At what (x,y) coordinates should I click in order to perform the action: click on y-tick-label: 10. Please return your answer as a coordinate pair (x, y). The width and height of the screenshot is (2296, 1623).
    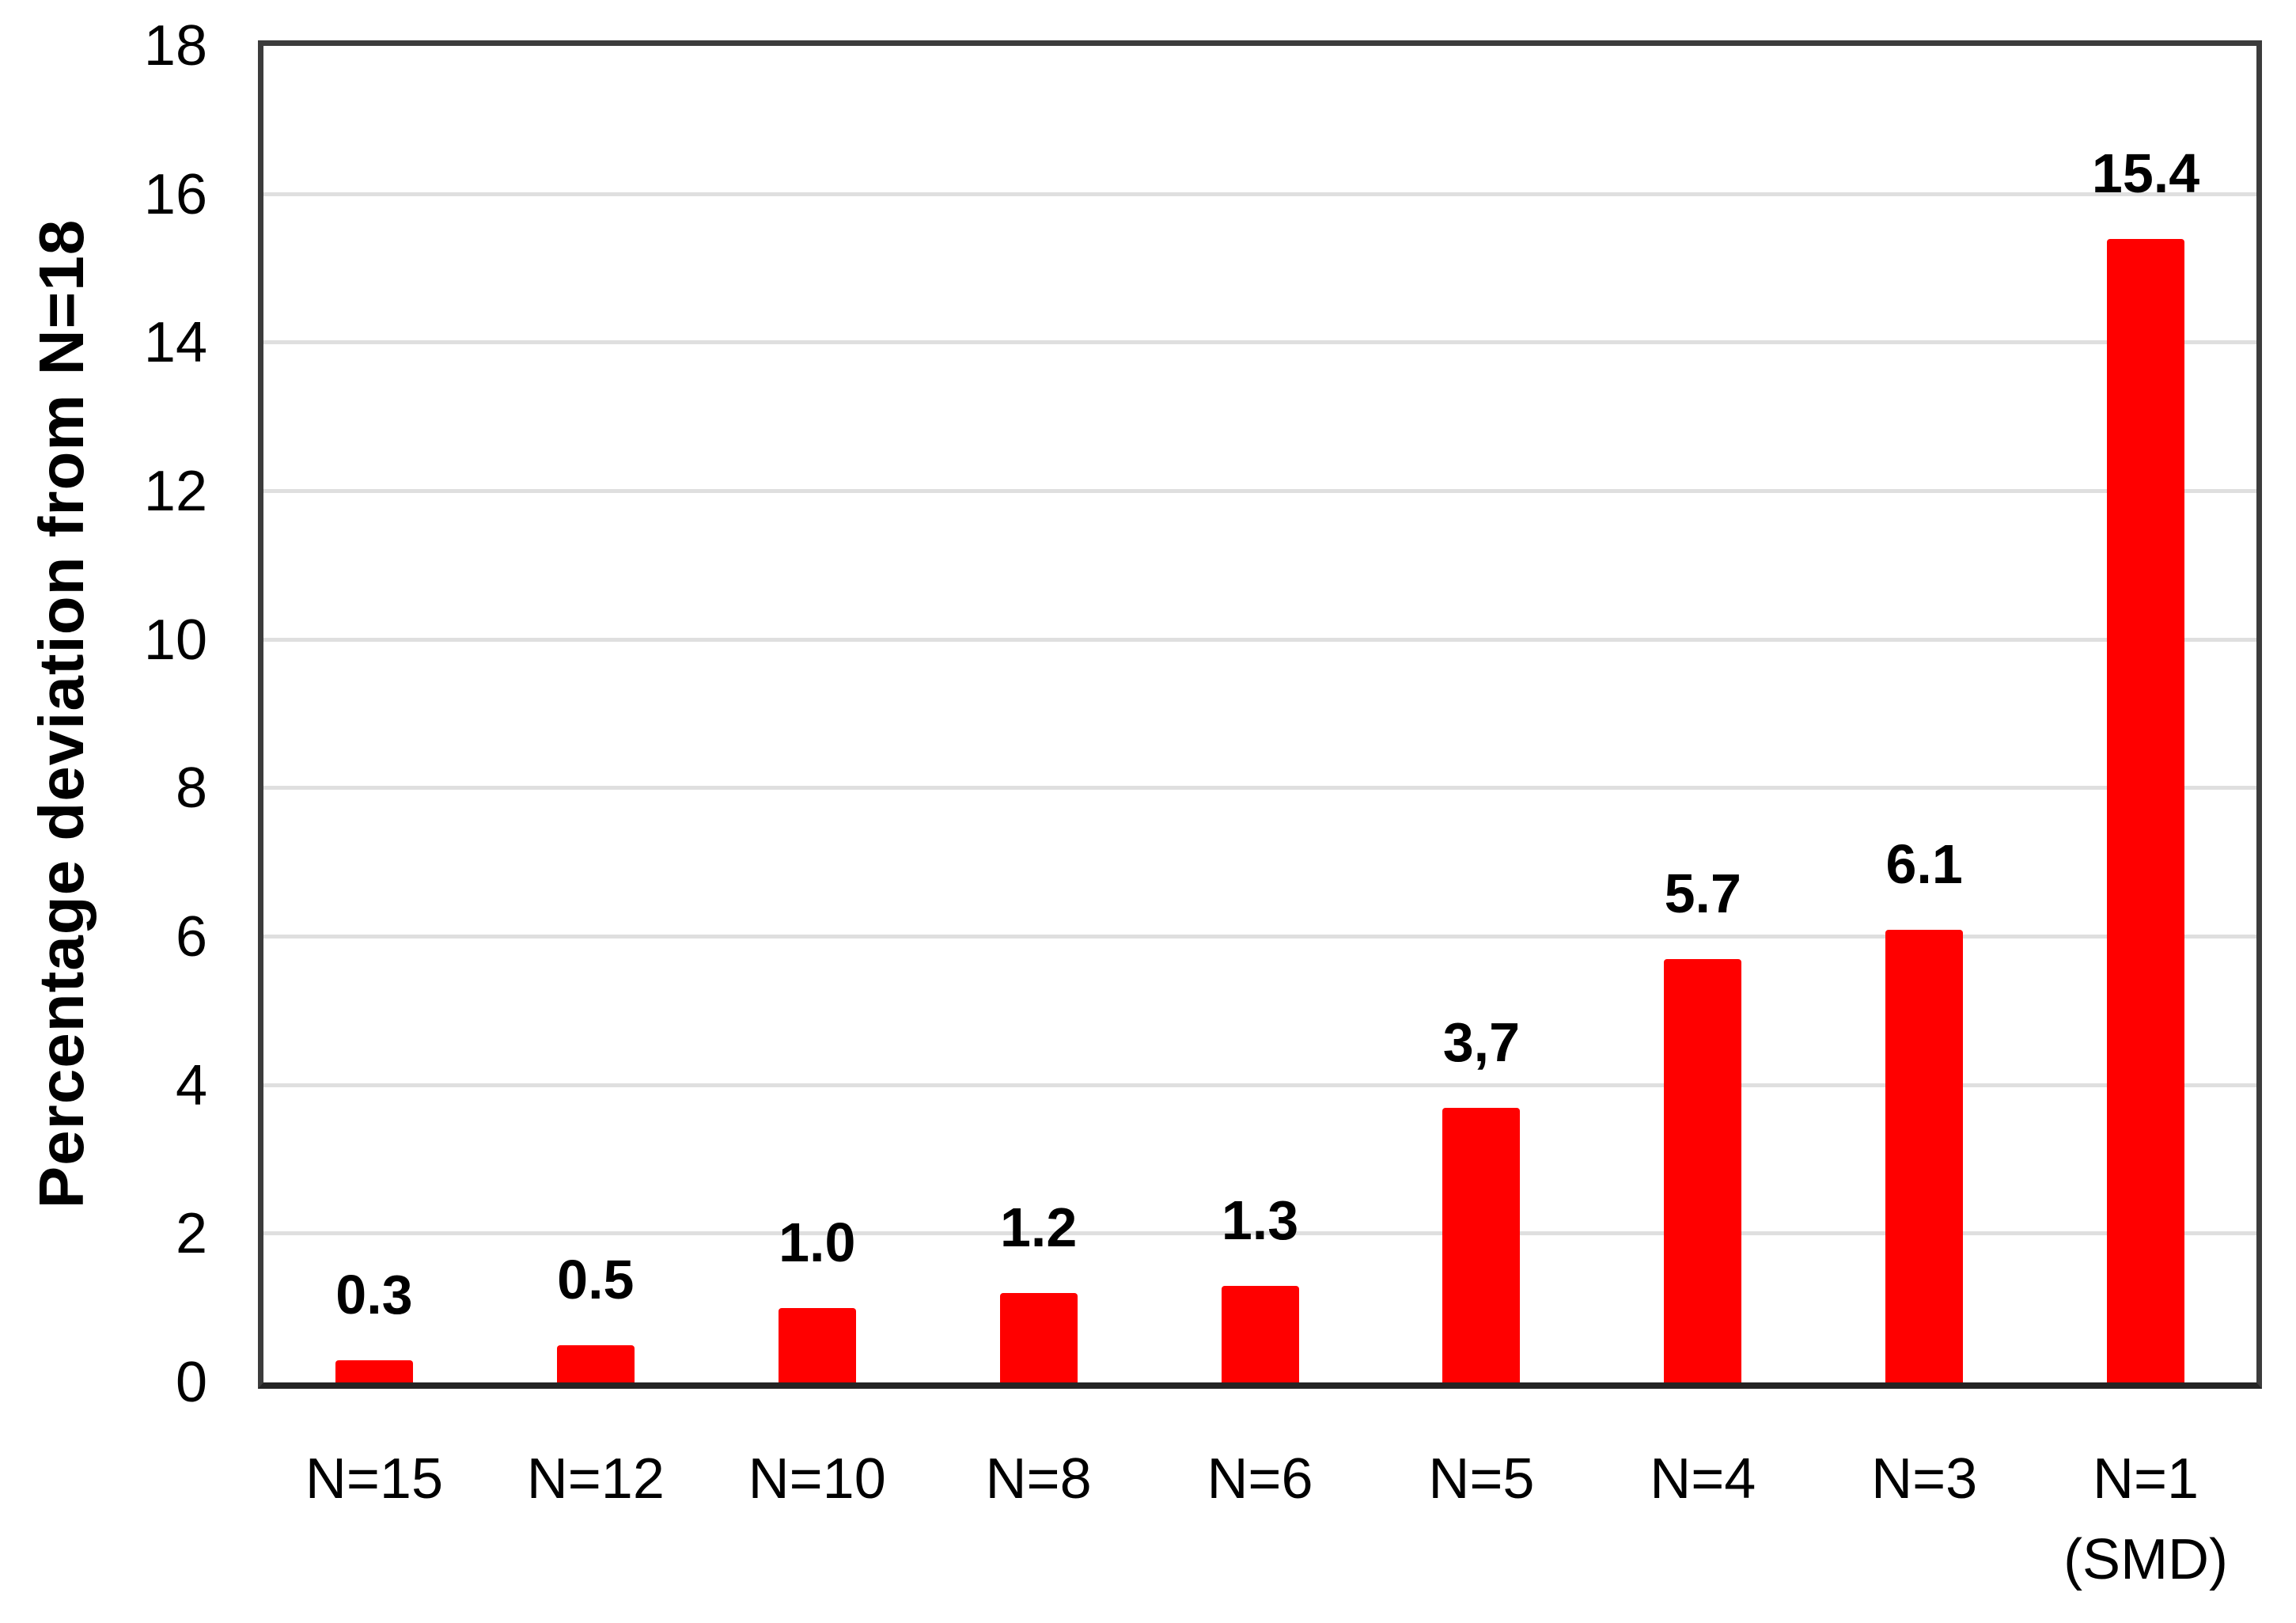
    Looking at the image, I should click on (175, 640).